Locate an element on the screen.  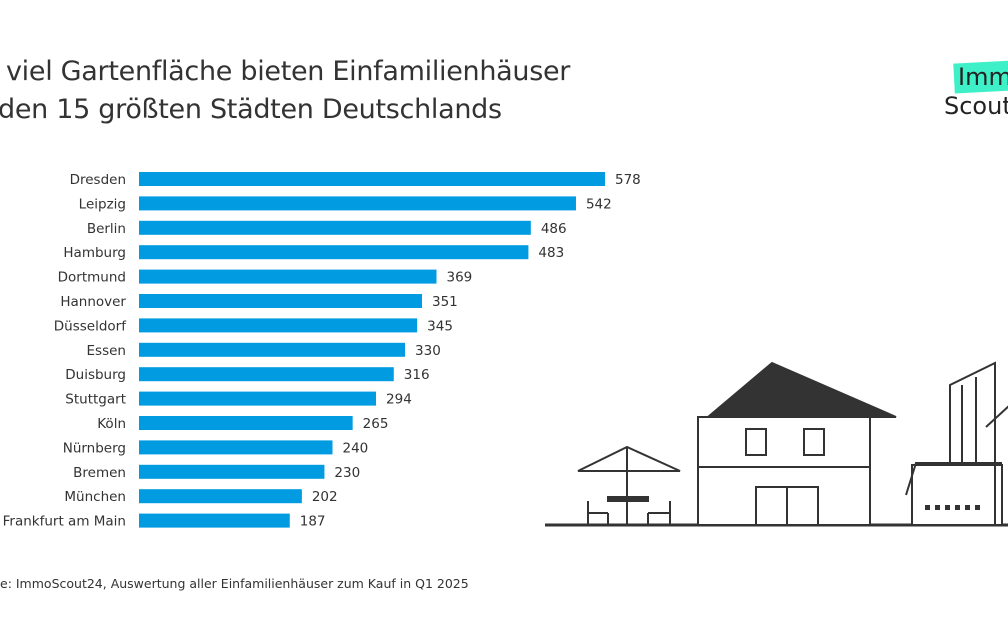
chart-title-line-2: den 15 größten Städten Deutschlands is located at coordinates (251, 109).